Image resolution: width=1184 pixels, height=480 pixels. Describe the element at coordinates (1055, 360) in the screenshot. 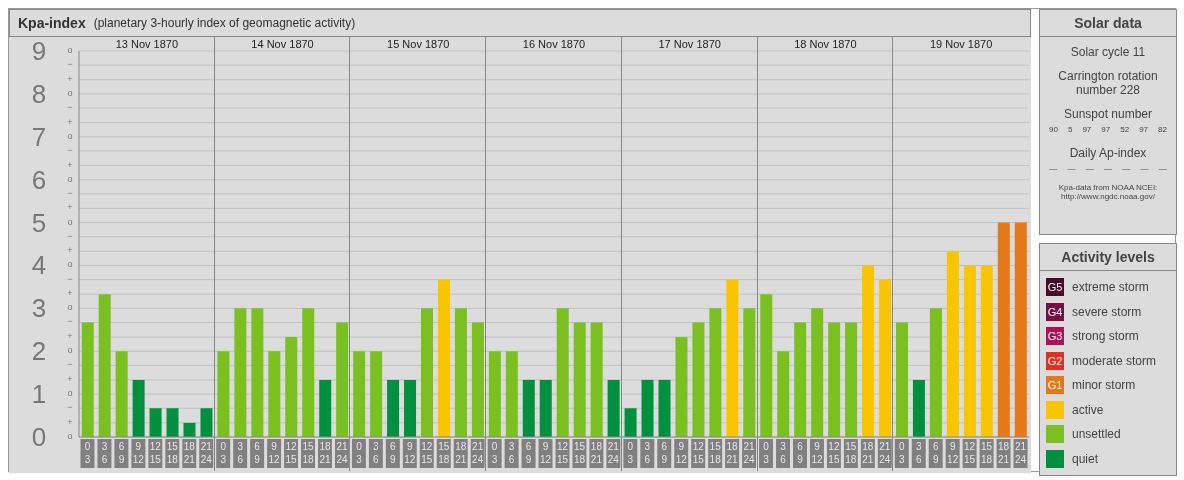

I see `text: G2` at that location.